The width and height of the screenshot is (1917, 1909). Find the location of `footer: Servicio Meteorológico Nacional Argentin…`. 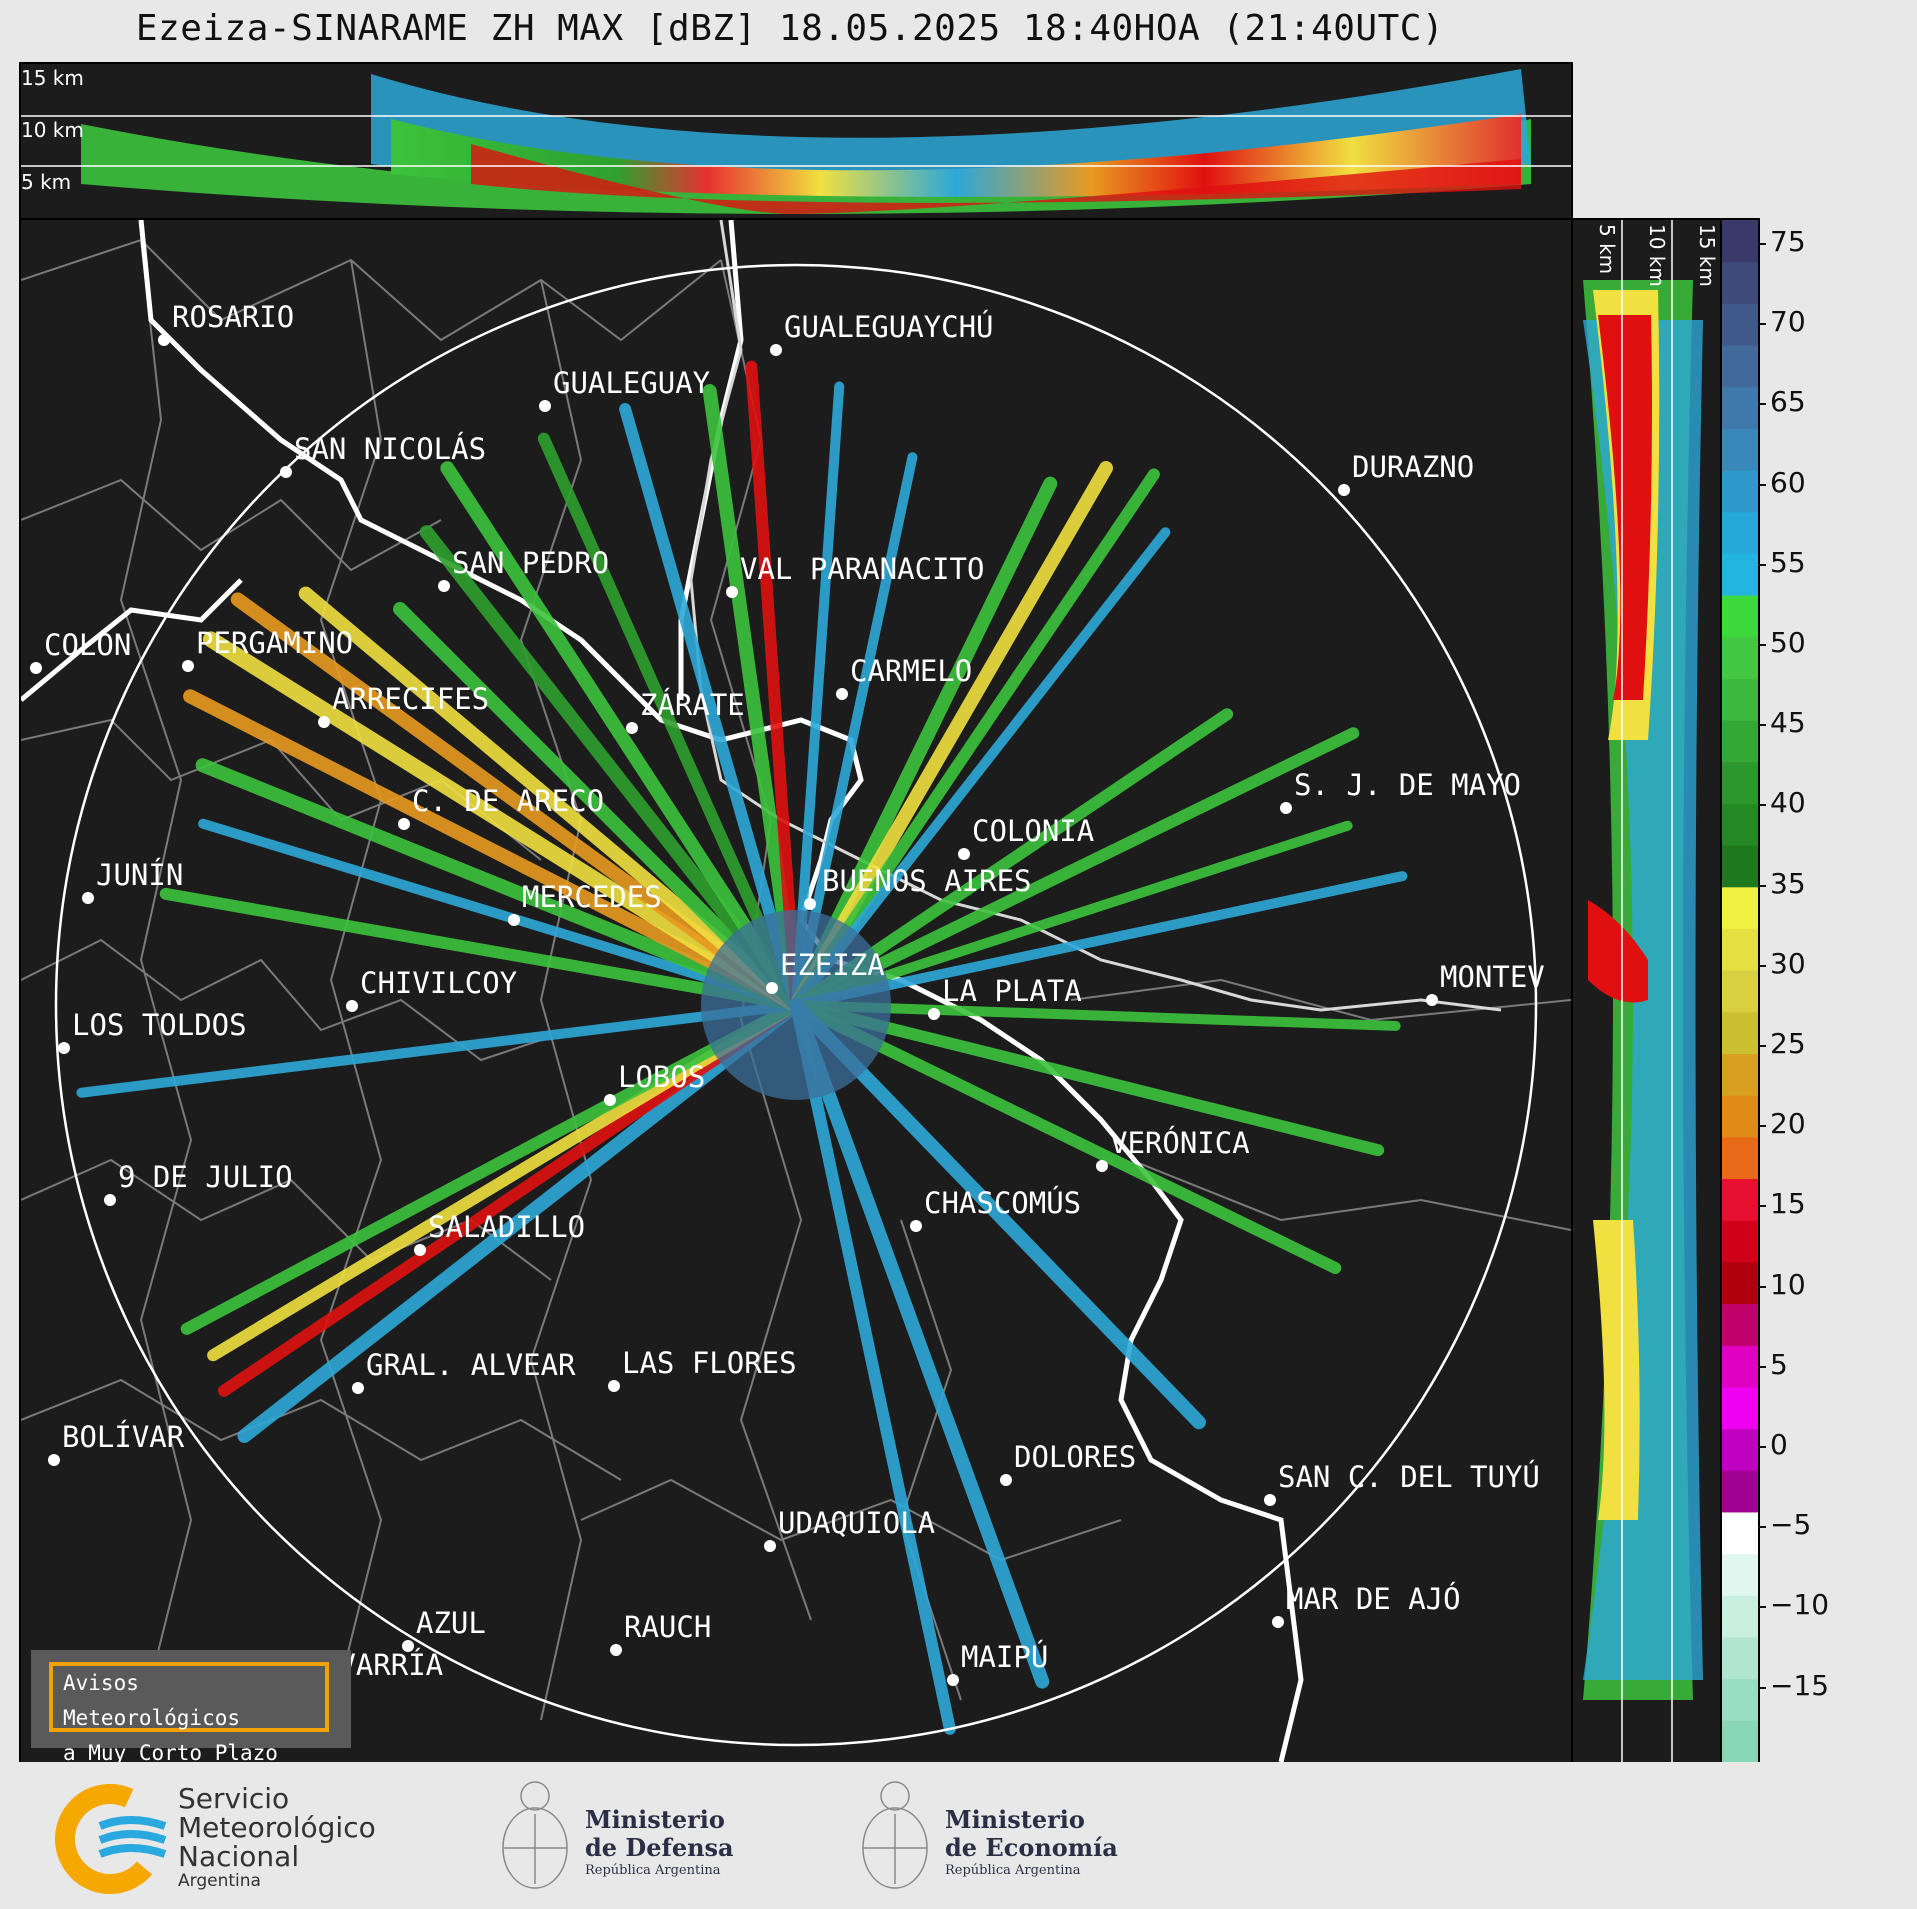

footer: Servicio Meteorológico Nacional Argentin… is located at coordinates (958, 1835).